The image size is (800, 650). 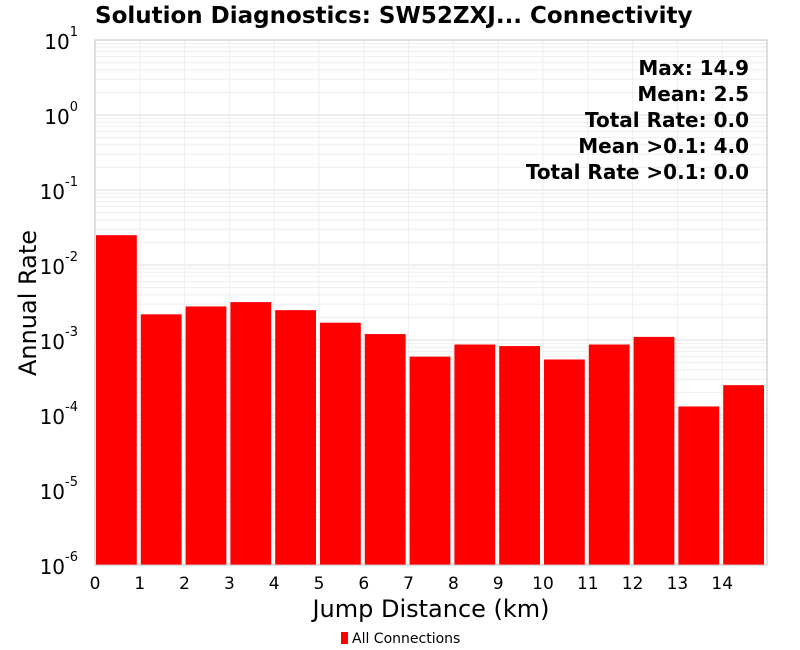 I want to click on x-tick-label: 2, so click(x=184, y=584).